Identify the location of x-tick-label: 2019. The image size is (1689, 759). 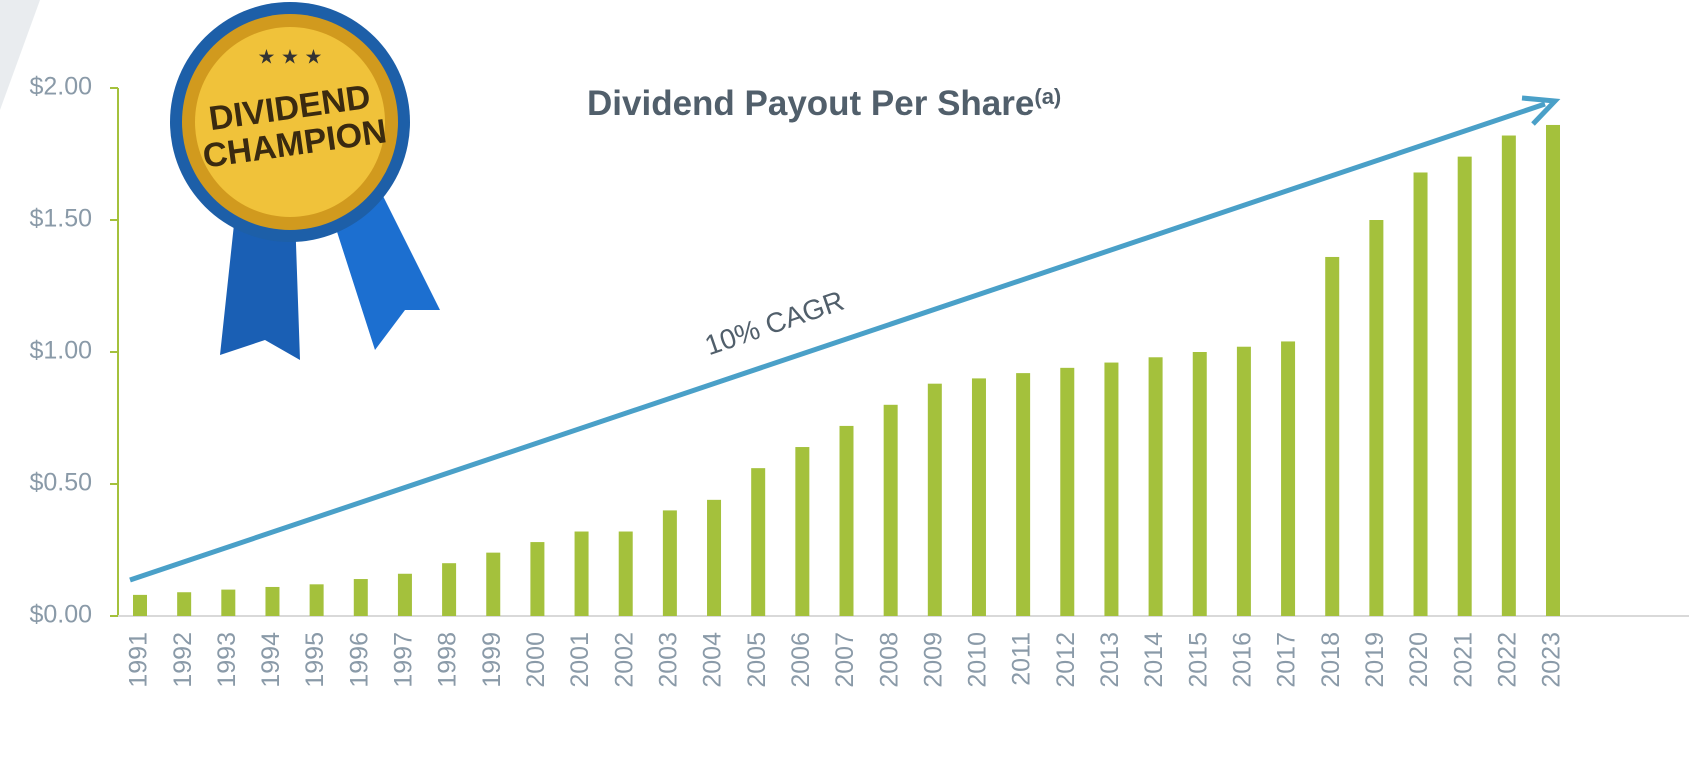
(1375, 660).